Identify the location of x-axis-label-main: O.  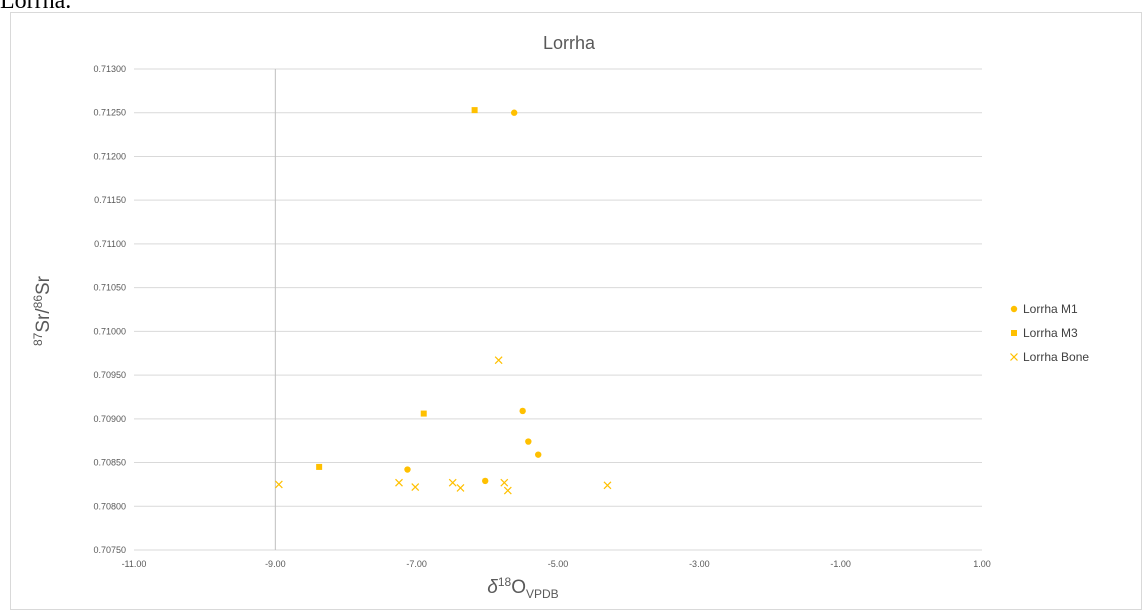
(518, 587).